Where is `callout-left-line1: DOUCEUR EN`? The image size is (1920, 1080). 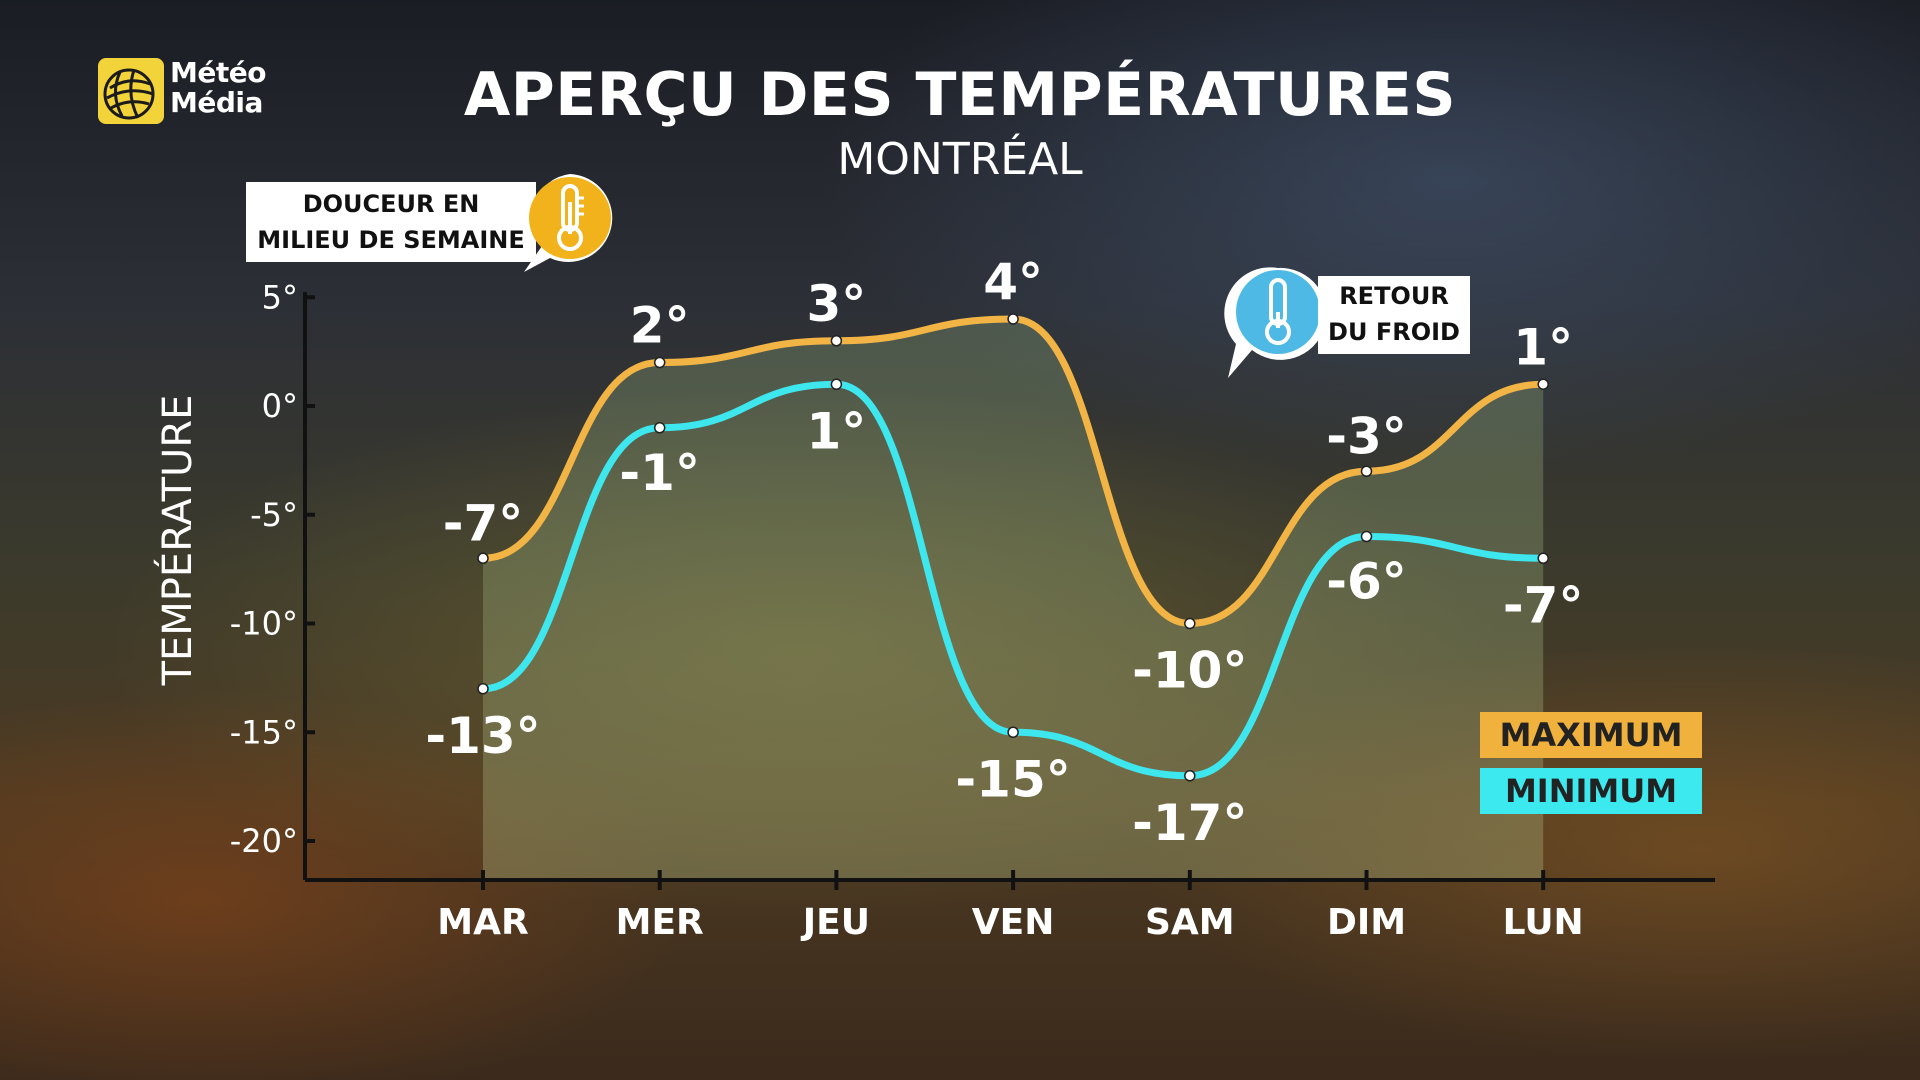
callout-left-line1: DOUCEUR EN is located at coordinates (391, 204).